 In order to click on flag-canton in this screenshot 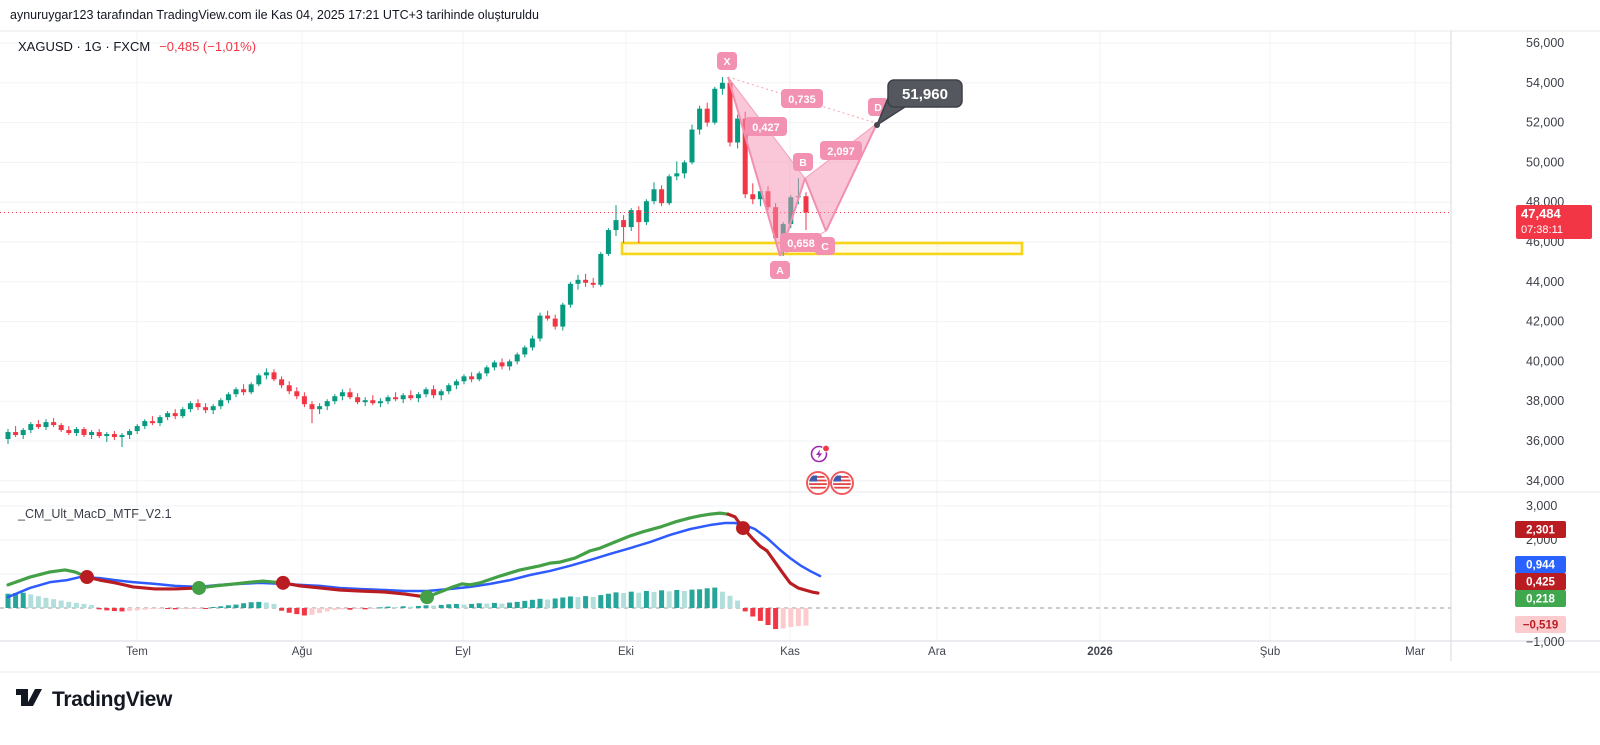, I will do `click(813, 478)`.